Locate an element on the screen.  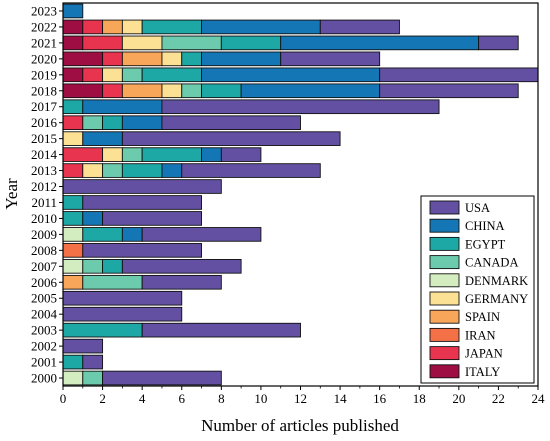
bar-usa-2004 is located at coordinates (122, 314).